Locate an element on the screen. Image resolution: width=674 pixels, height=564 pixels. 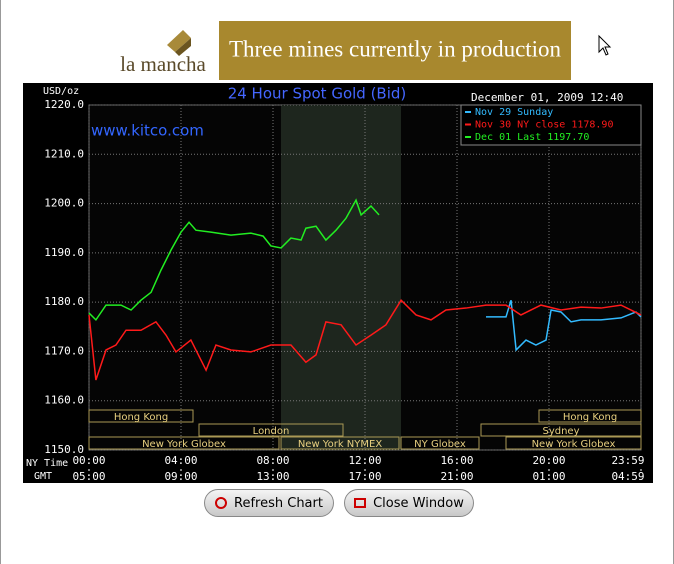
y-tick-label: 1210.0 is located at coordinates (64, 153).